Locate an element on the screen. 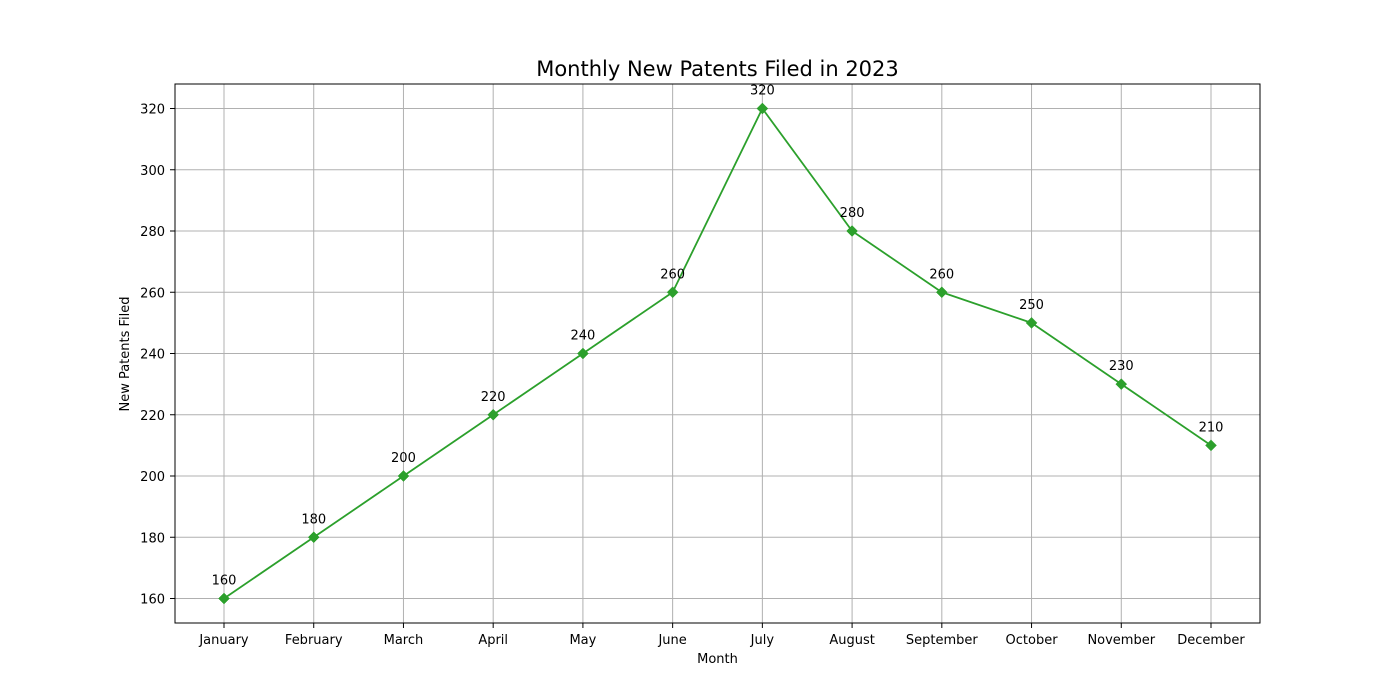  data-value-label: 280 is located at coordinates (852, 213).